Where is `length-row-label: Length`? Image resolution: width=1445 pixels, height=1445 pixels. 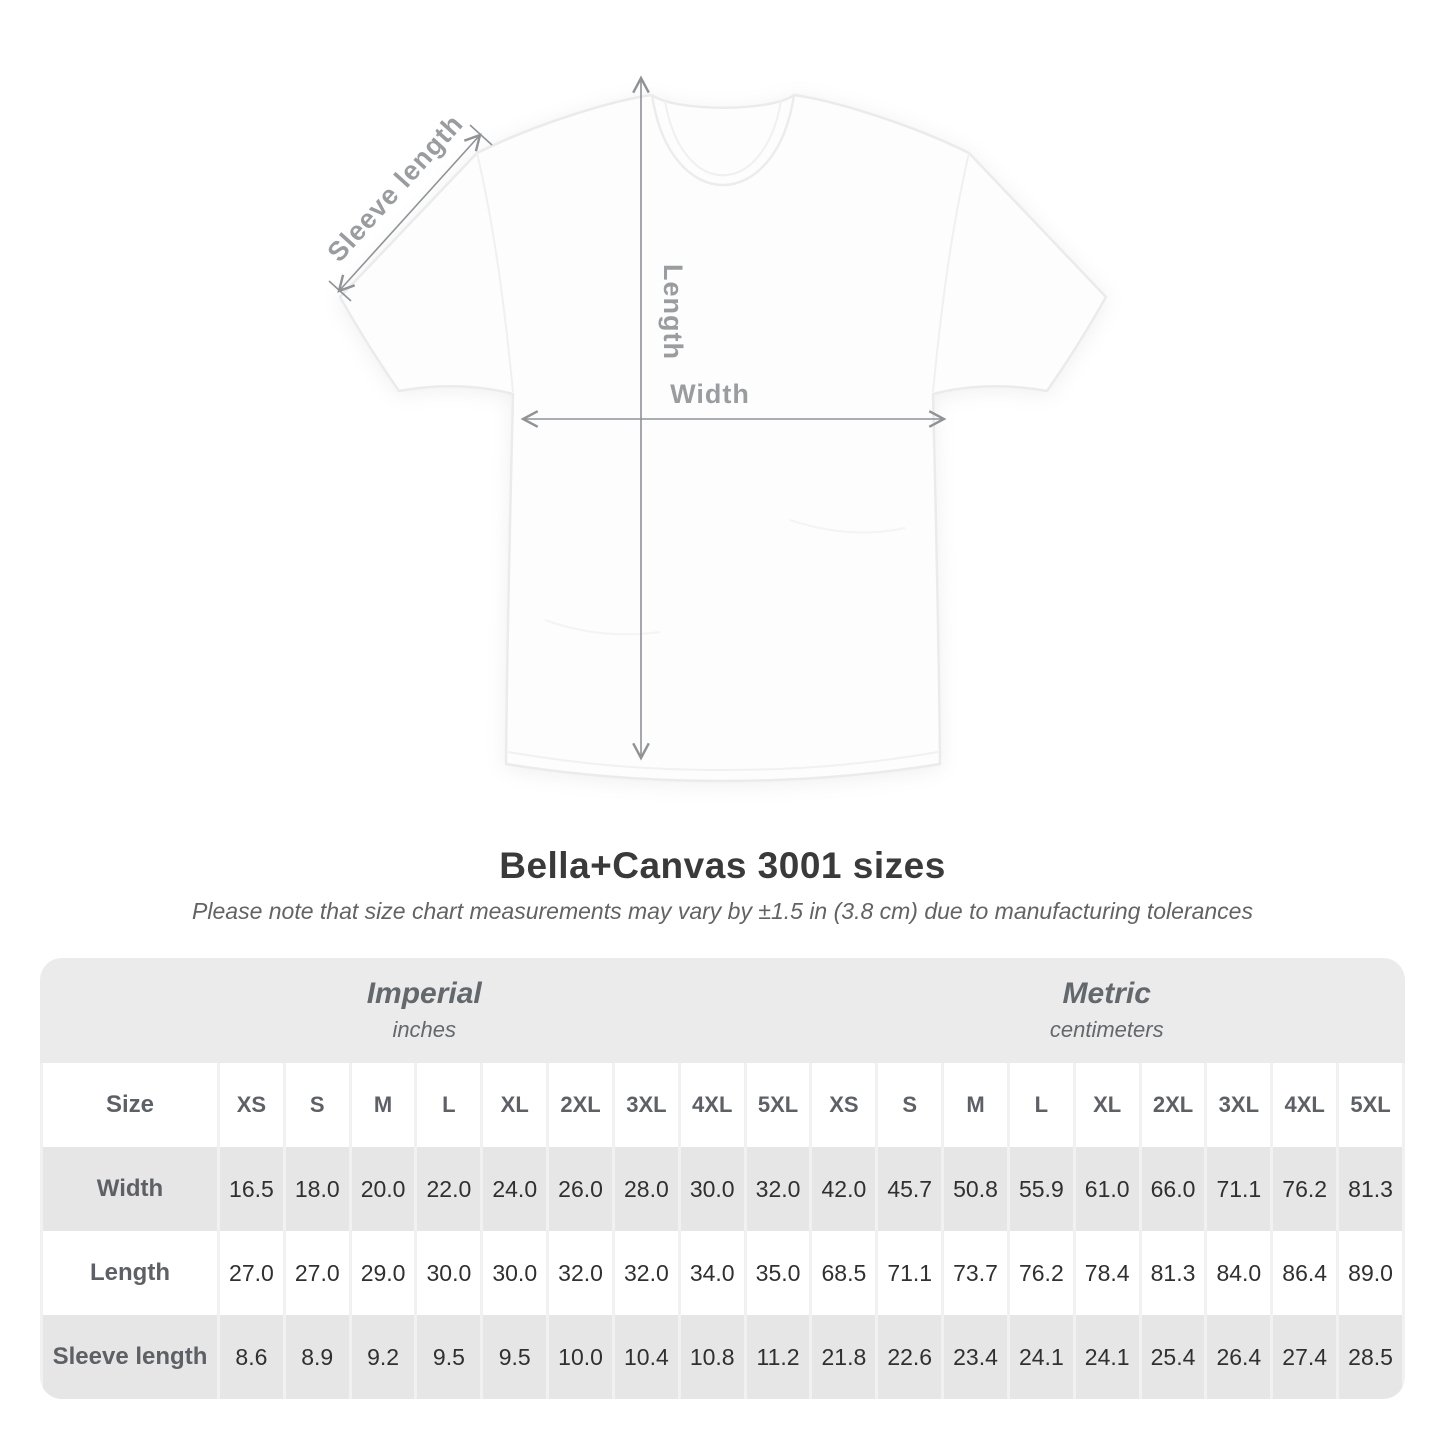 length-row-label: Length is located at coordinates (130, 1273).